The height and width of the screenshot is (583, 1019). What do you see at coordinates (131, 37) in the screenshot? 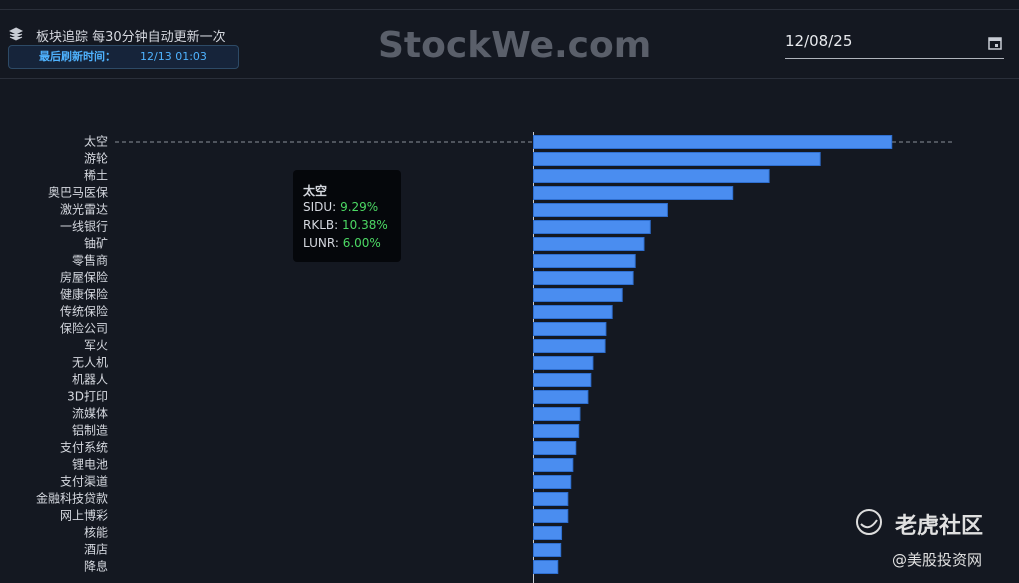
I see `header-title: 板块追踪 每30分钟自动更新一次` at bounding box center [131, 37].